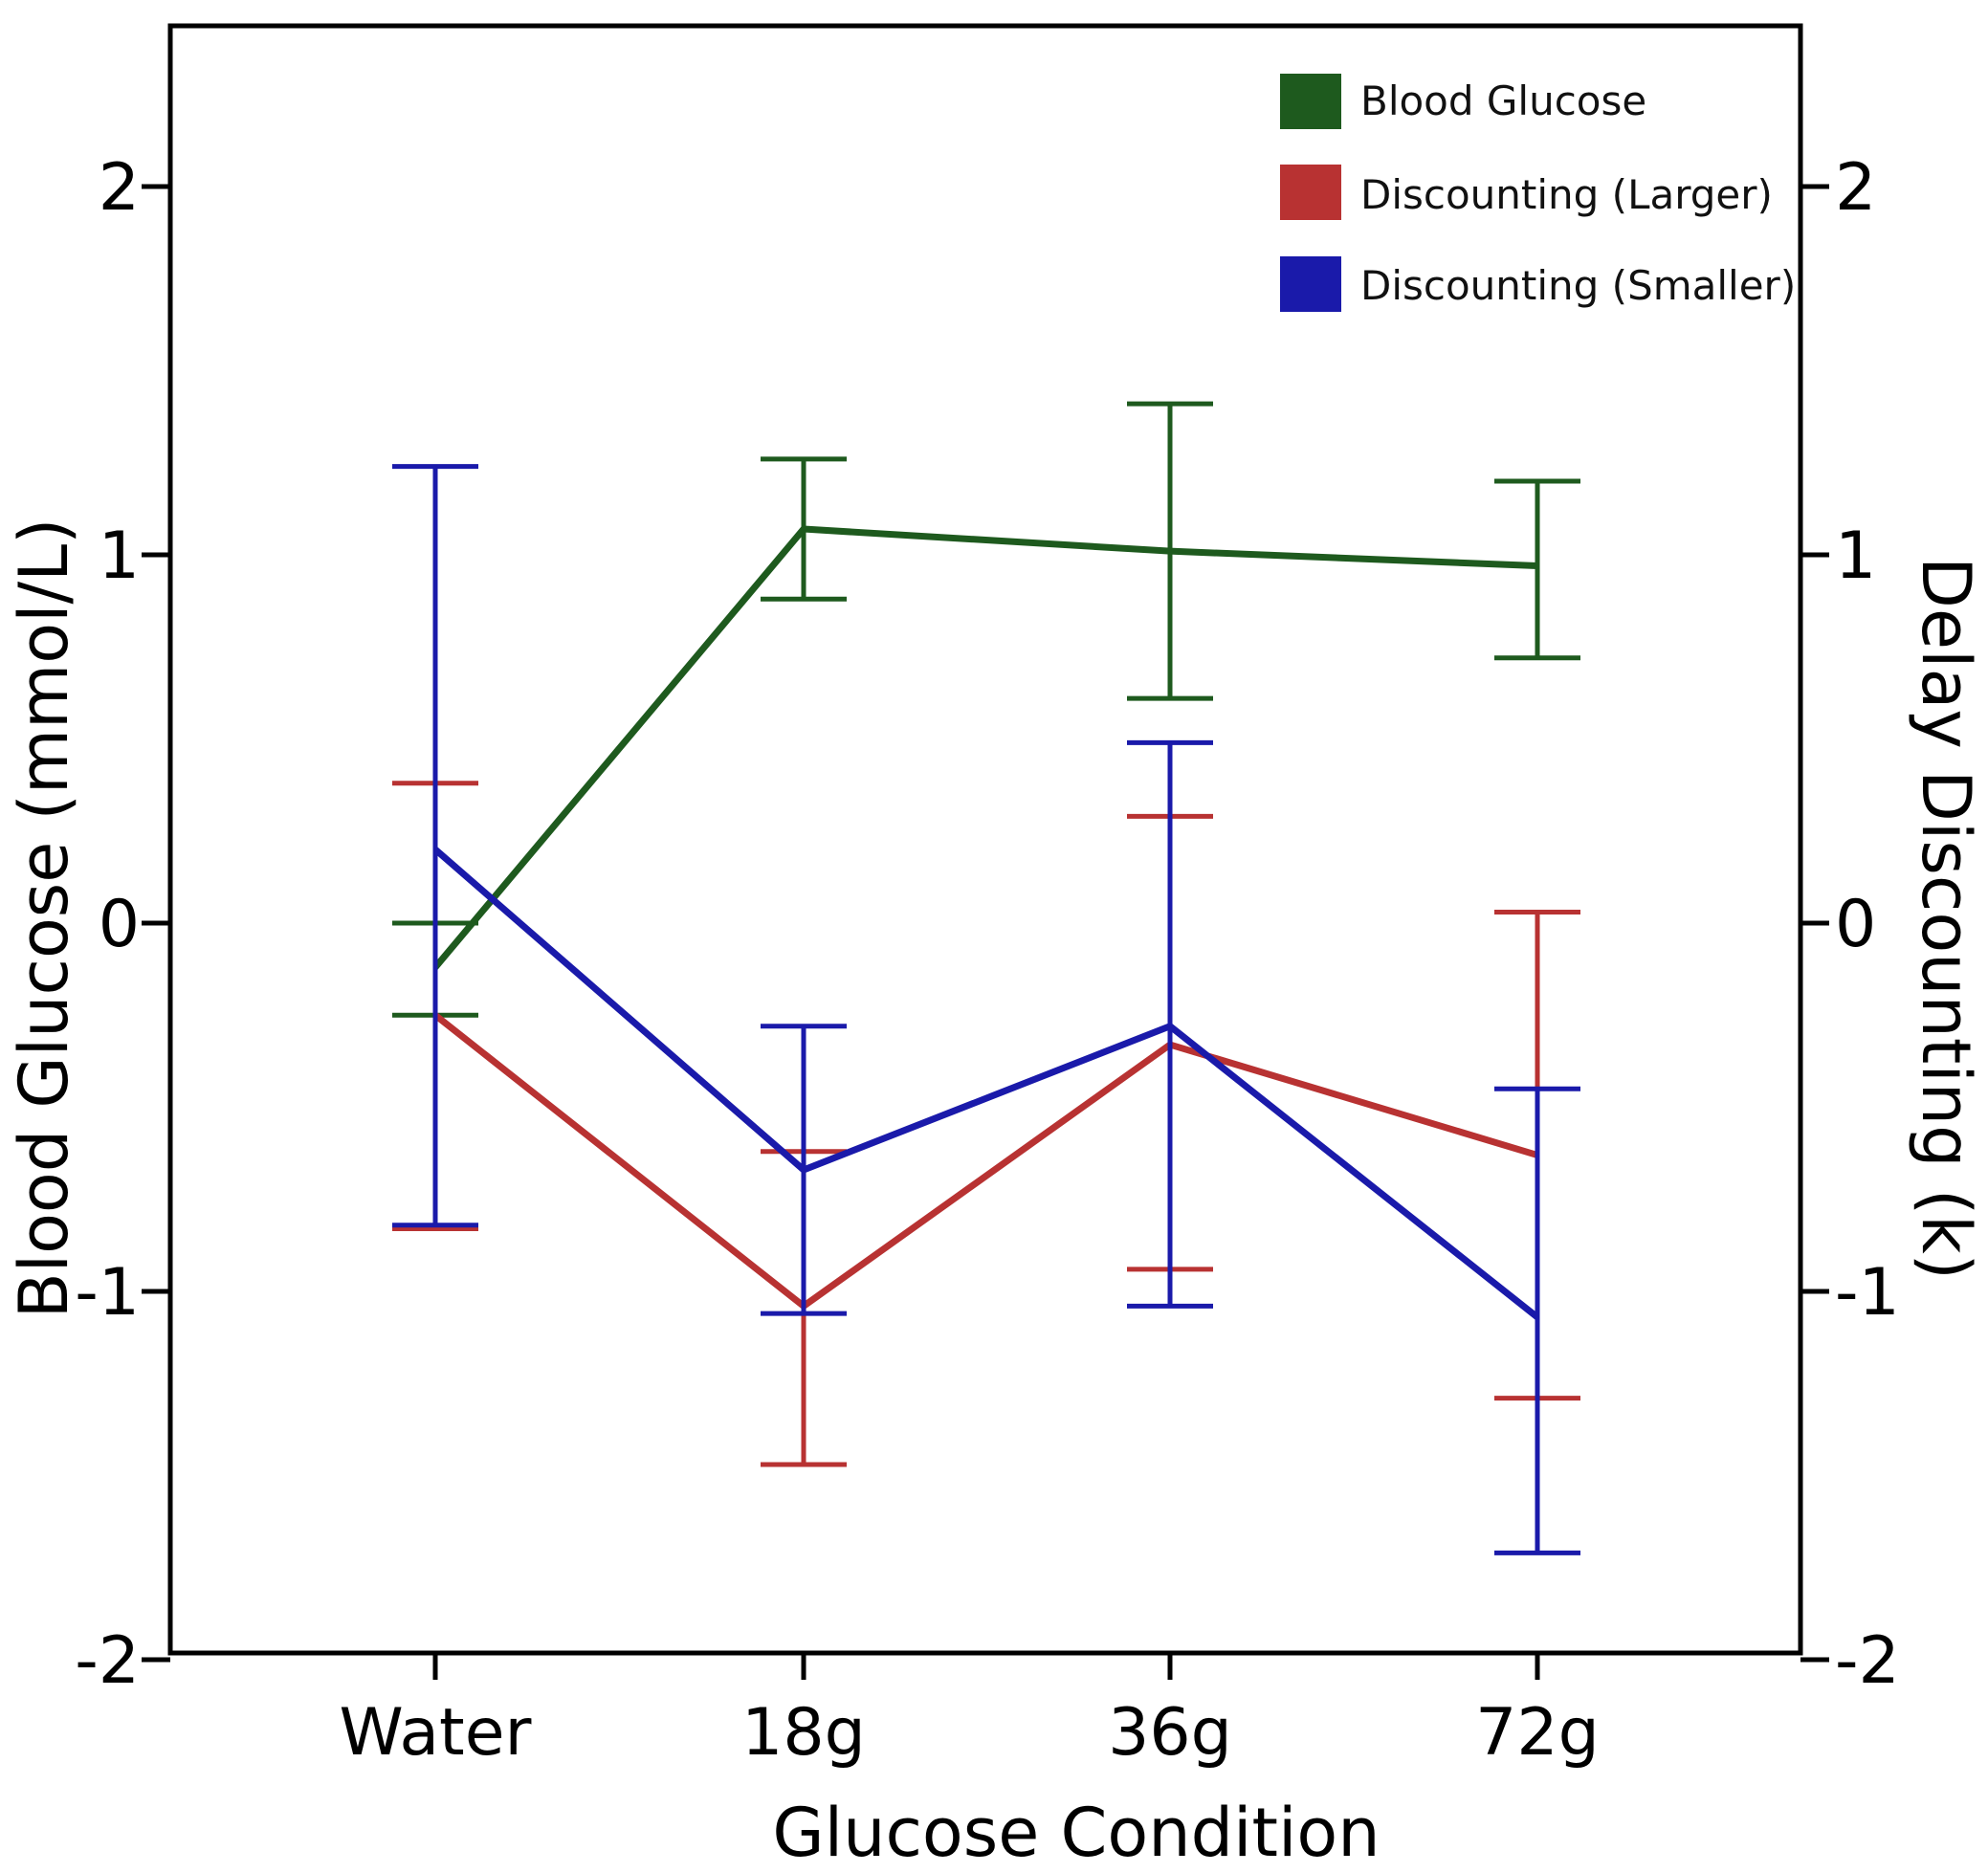 This screenshot has width=1988, height=1873. What do you see at coordinates (1855, 925) in the screenshot?
I see `y-tick-label-right-0: 0` at bounding box center [1855, 925].